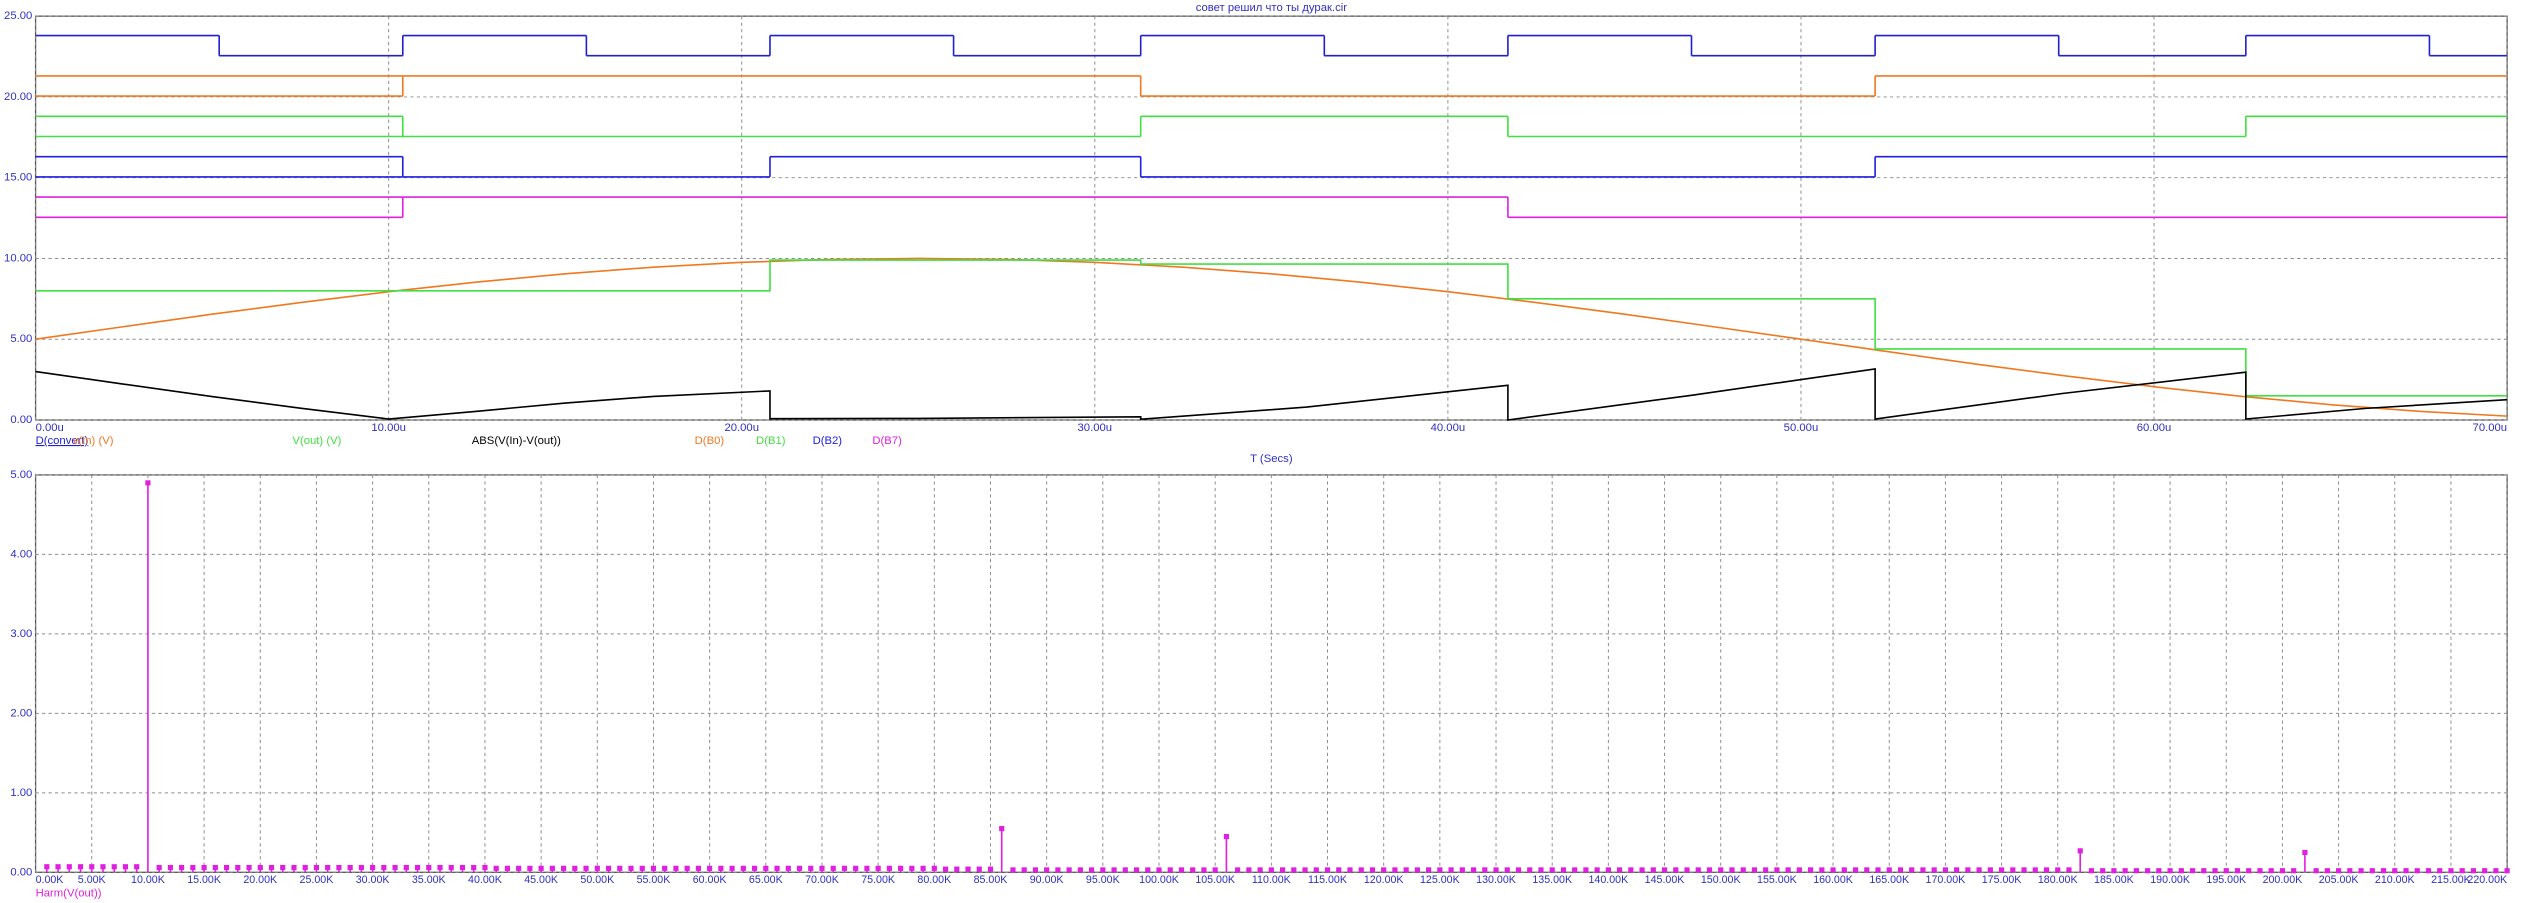 Image resolution: width=2533 pixels, height=903 pixels. I want to click on x-tick-label: 200.00K, so click(2283, 880).